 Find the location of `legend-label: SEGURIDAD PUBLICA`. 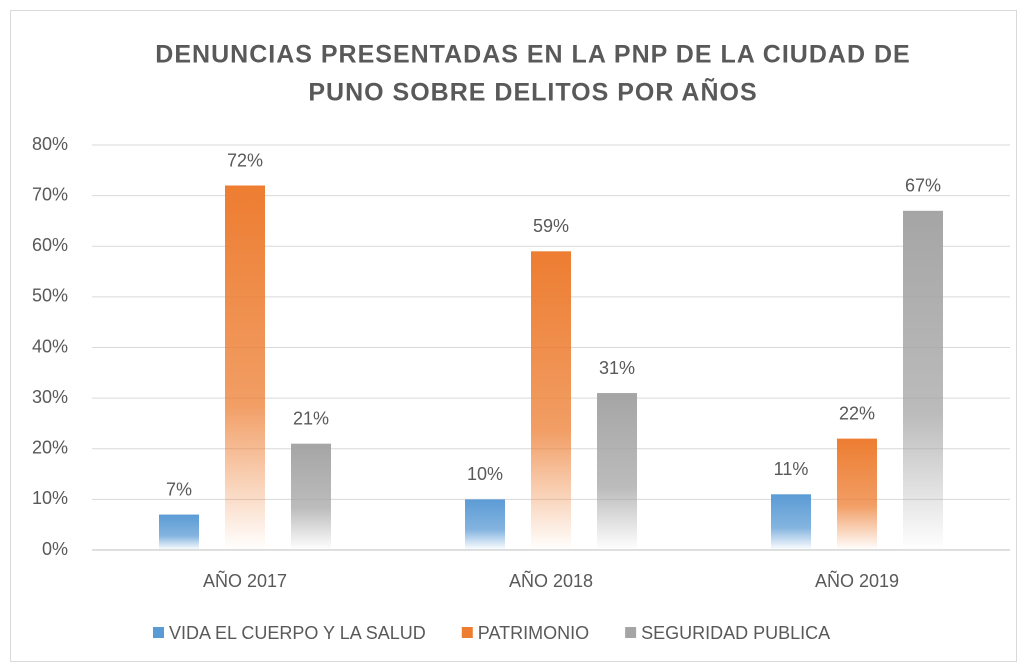

legend-label: SEGURIDAD PUBLICA is located at coordinates (735, 633).